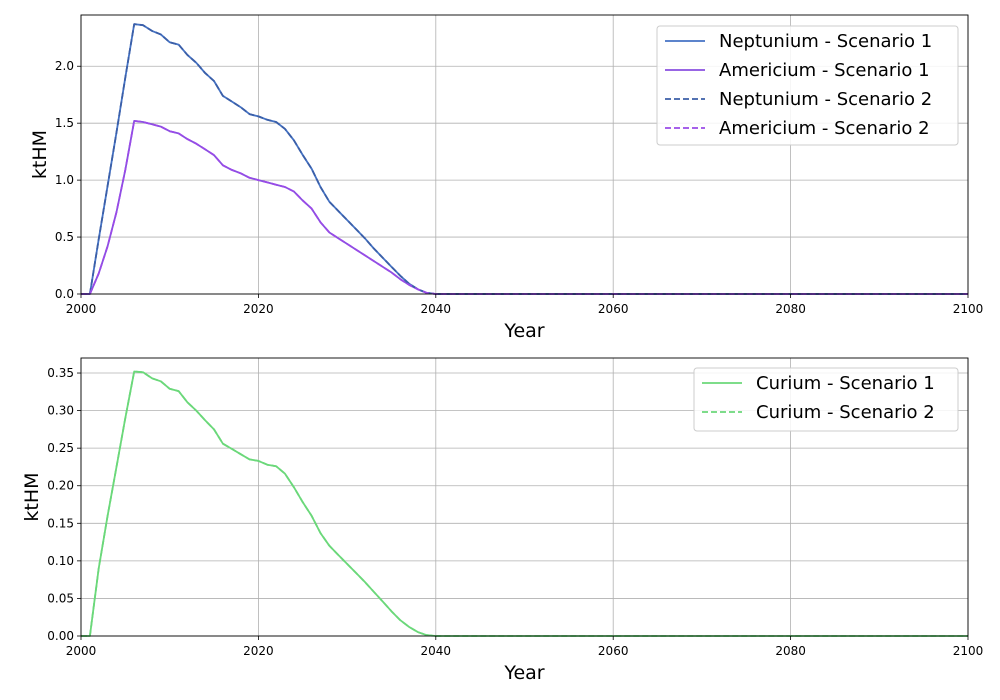 Image resolution: width=1000 pixels, height=700 pixels. Describe the element at coordinates (523, 673) in the screenshot. I see `chart-2-x-axis-label: Year` at that location.